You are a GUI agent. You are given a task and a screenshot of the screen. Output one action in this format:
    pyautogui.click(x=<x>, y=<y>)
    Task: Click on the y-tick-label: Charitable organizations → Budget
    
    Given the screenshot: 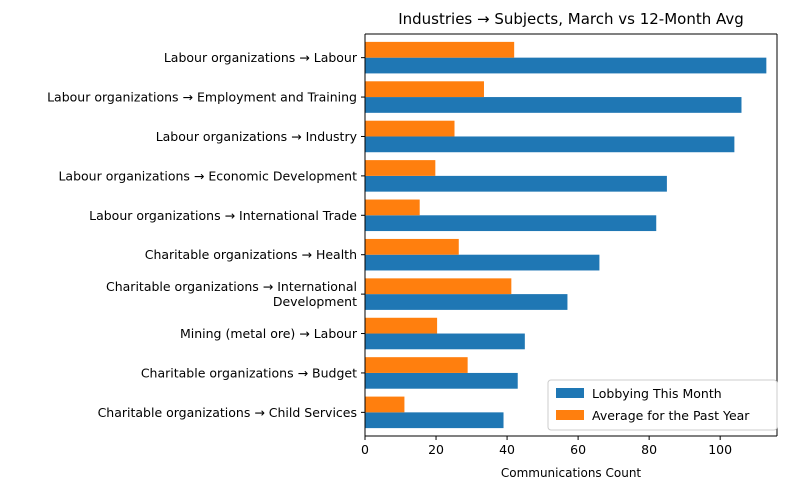 What is the action you would take?
    pyautogui.click(x=249, y=372)
    